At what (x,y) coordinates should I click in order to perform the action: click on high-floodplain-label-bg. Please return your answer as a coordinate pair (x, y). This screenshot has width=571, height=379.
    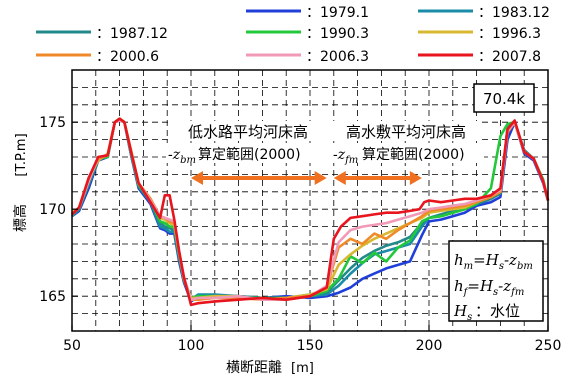
    Looking at the image, I should click on (407, 131).